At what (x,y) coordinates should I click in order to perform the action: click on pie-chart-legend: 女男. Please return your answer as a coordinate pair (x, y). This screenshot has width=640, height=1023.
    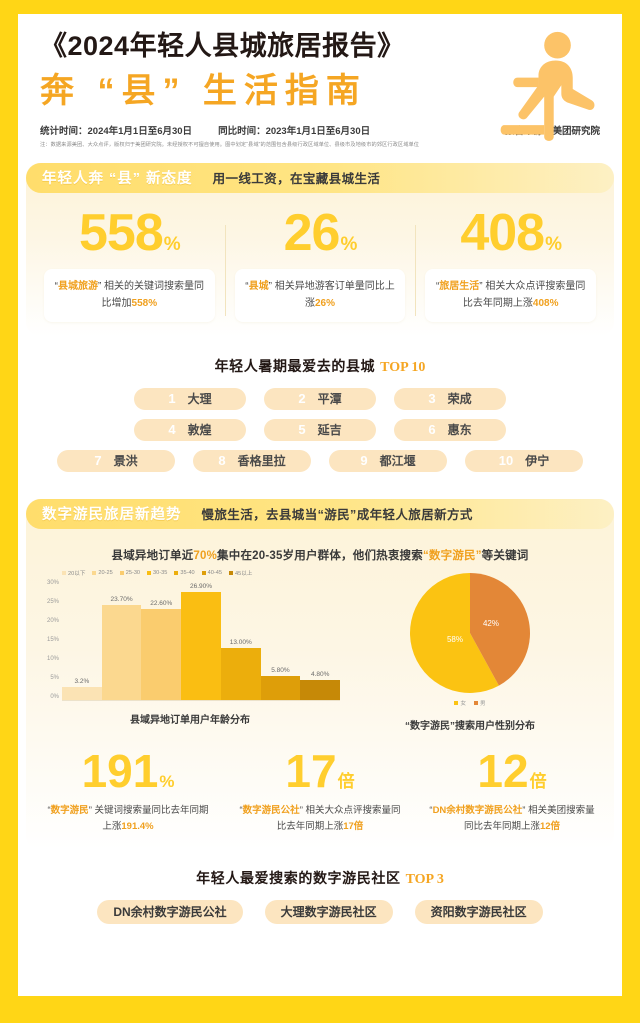
    Looking at the image, I should click on (470, 703).